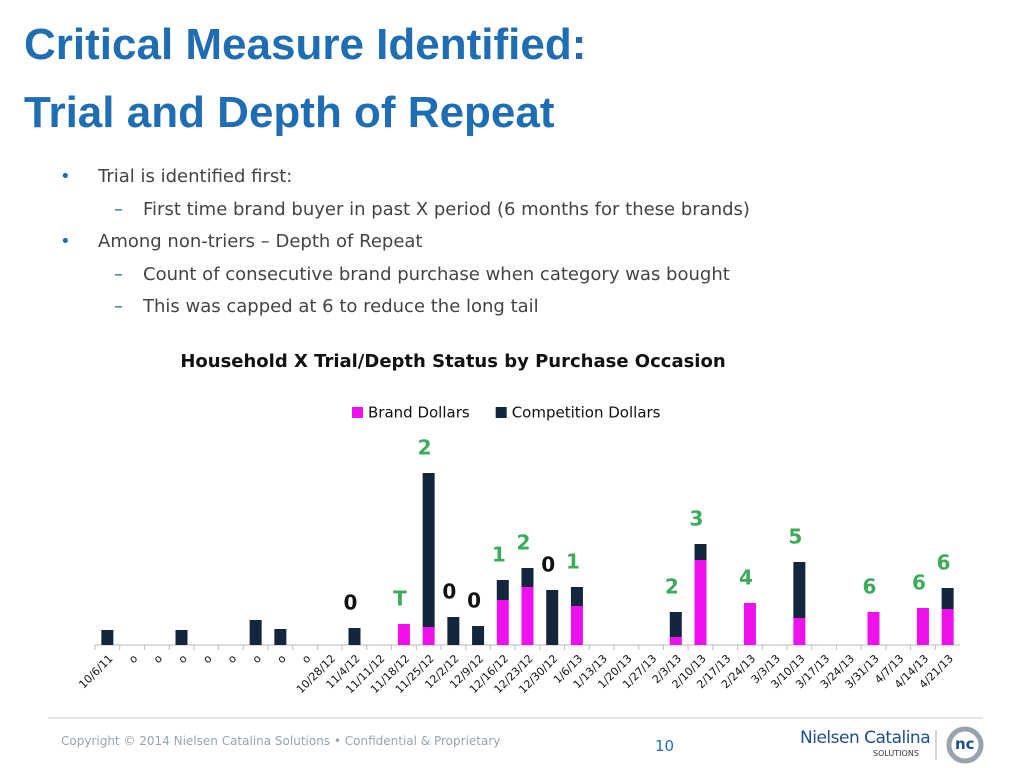 The image size is (1024, 768). Describe the element at coordinates (419, 413) in the screenshot. I see `legend-label: Brand Dollars` at that location.